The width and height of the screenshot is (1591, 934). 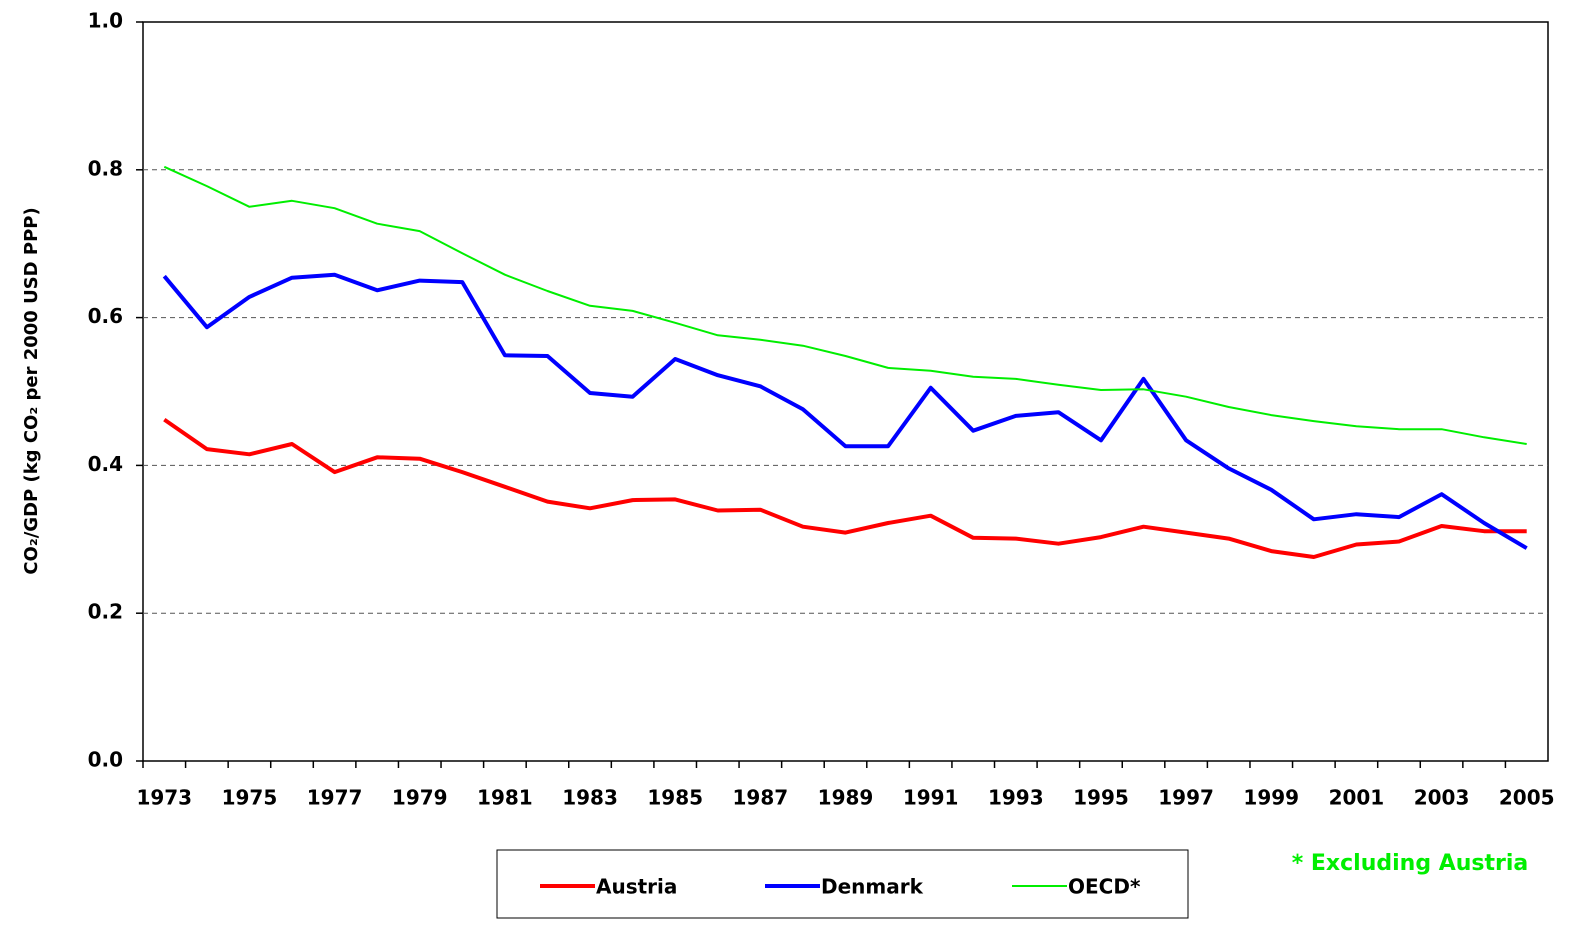 What do you see at coordinates (872, 887) in the screenshot?
I see `legend-label: Denmark` at bounding box center [872, 887].